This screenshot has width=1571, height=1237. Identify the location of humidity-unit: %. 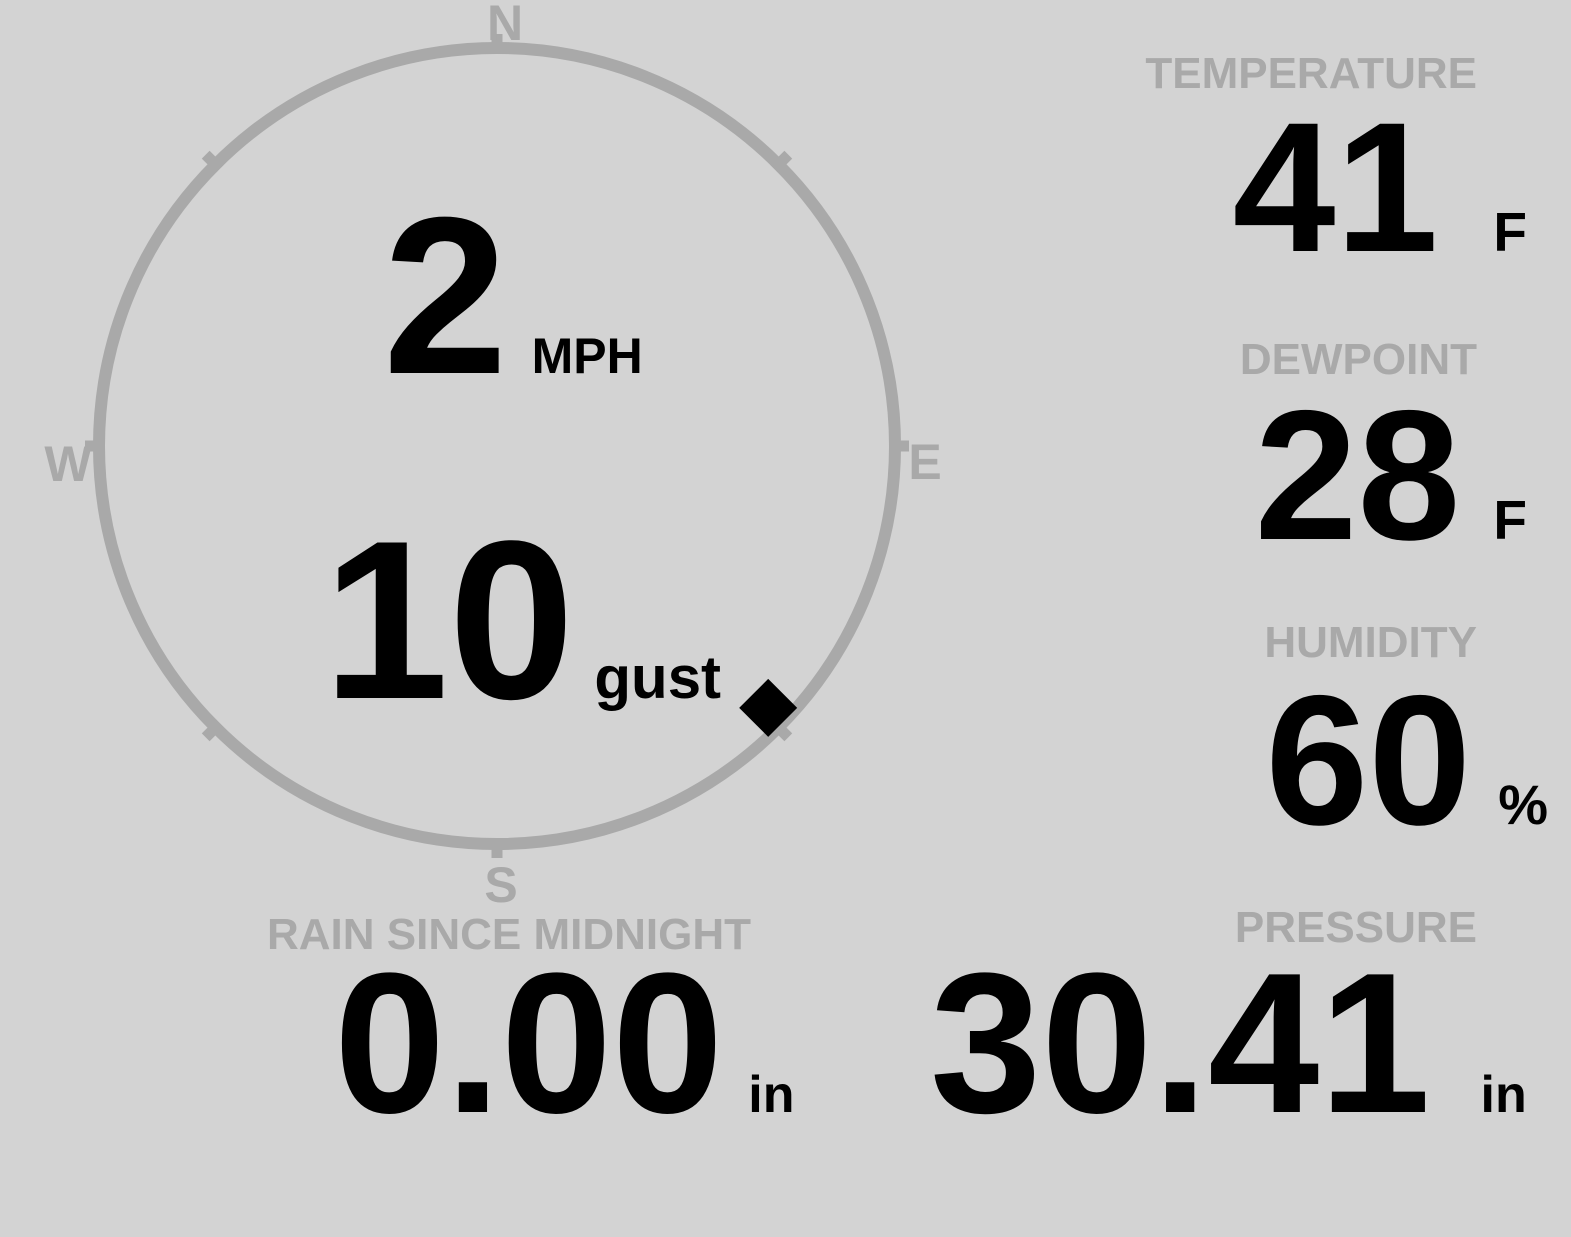
(1523, 804).